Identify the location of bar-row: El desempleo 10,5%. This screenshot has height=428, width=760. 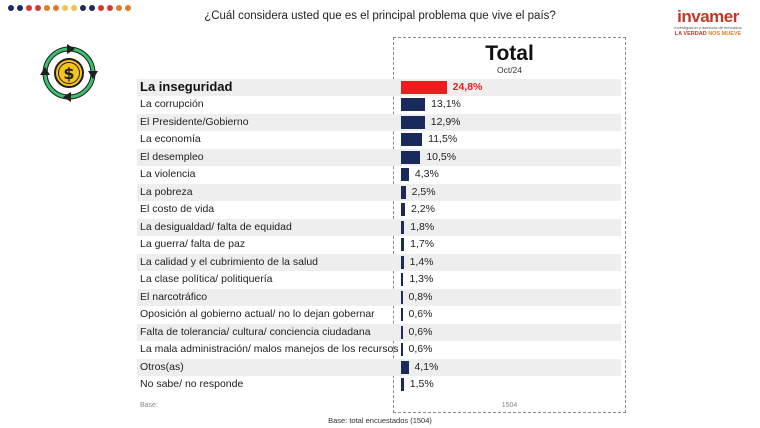
(379, 157).